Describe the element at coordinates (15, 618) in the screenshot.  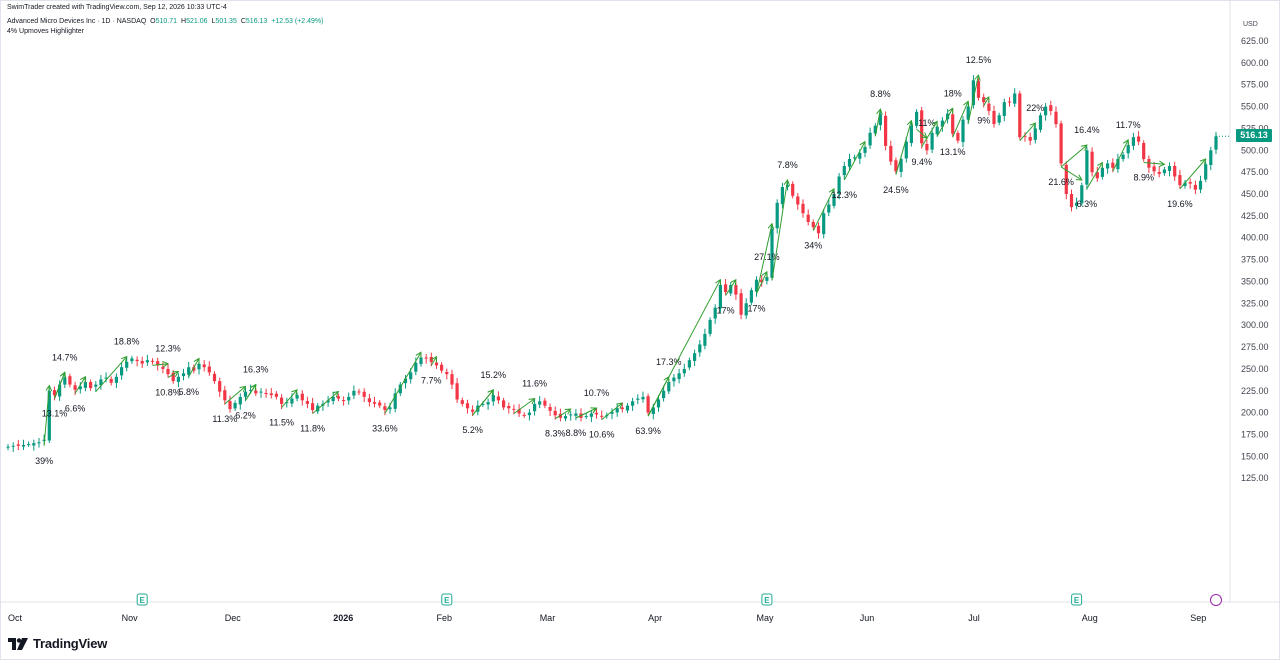
I see `time-tick-label: Oct` at that location.